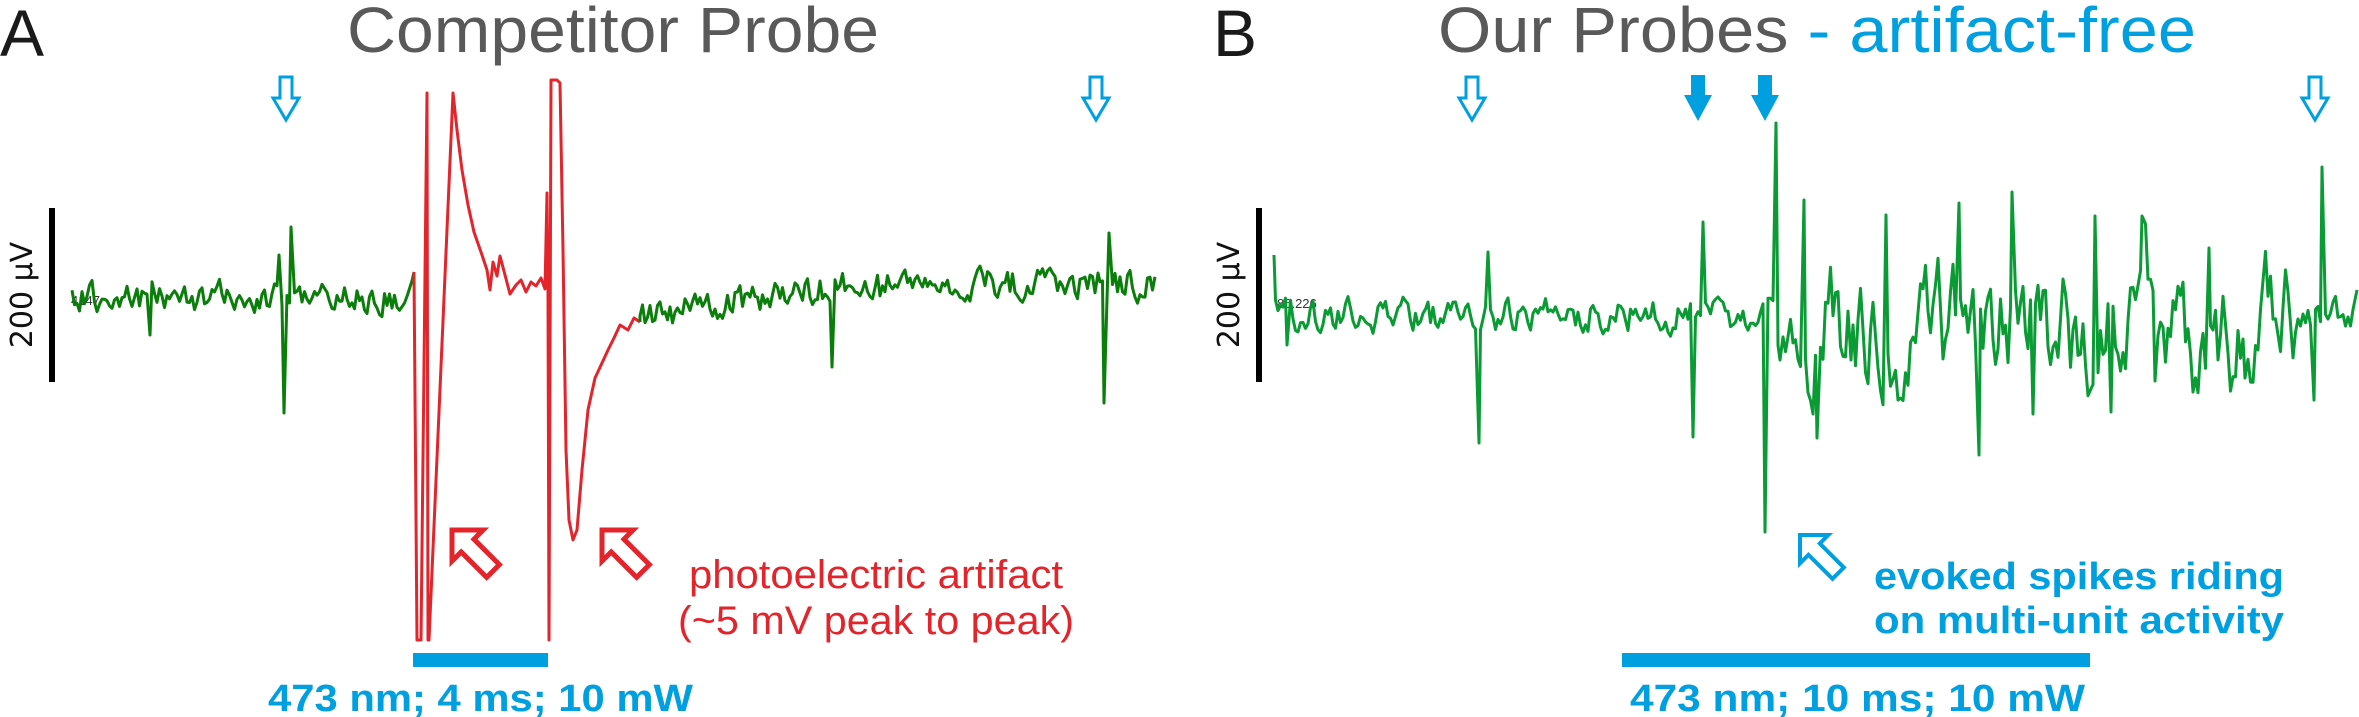 Image resolution: width=2359 pixels, height=717 pixels. I want to click on trace-a-pre-stimulus, so click(243, 320).